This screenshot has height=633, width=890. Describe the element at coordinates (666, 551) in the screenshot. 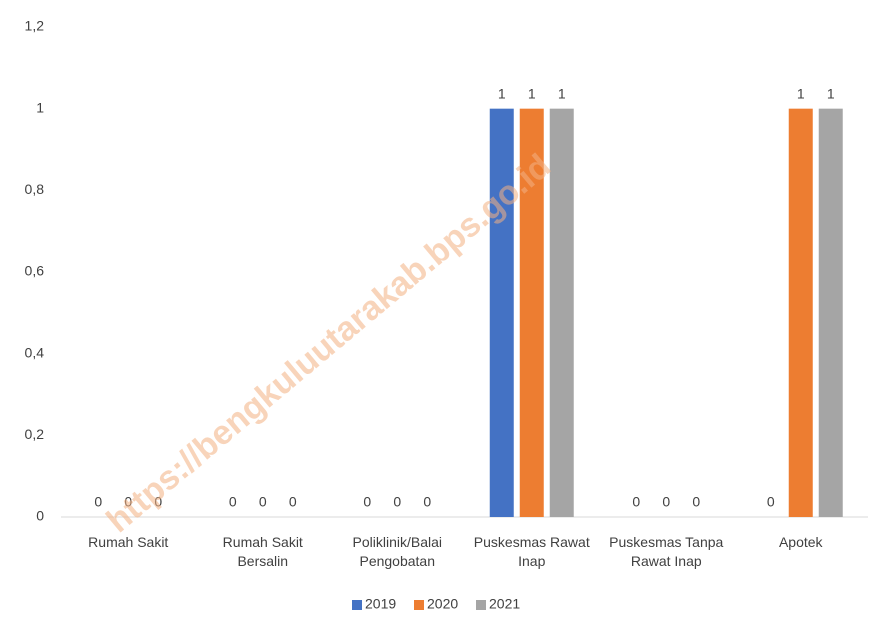

I see `x-tick-label: Puskesmas Tanpa Rawat Inap` at that location.